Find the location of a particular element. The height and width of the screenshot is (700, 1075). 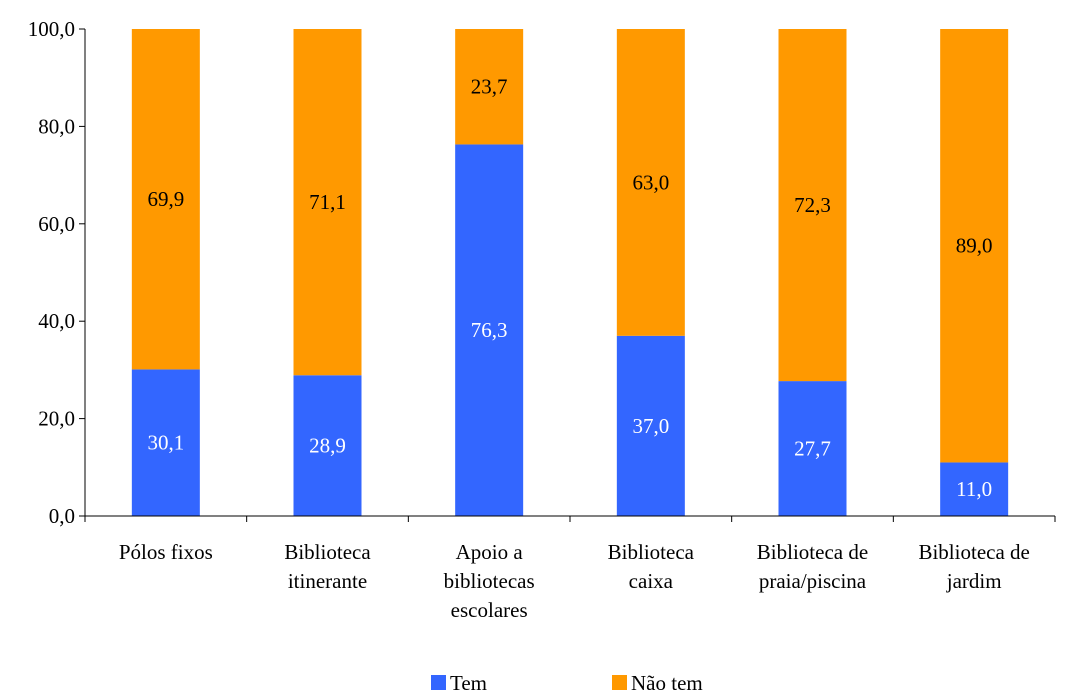

data-label-tem-3: 37,0 is located at coordinates (650, 426).